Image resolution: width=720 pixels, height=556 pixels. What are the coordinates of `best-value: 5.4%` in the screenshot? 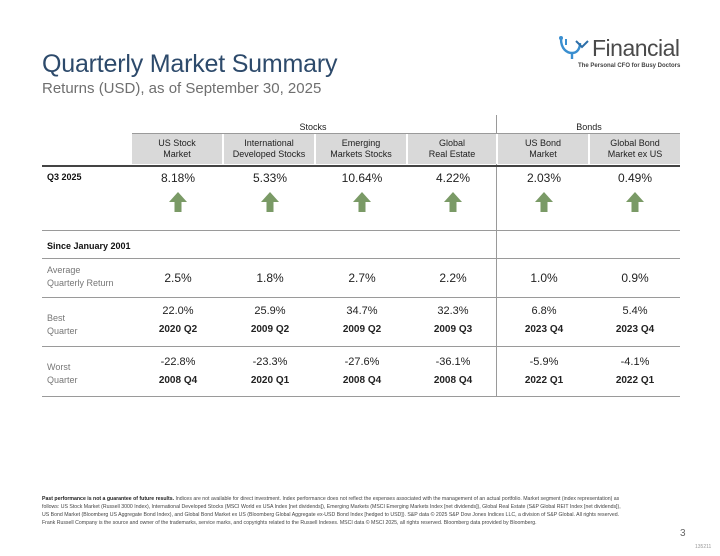 It's located at (635, 311).